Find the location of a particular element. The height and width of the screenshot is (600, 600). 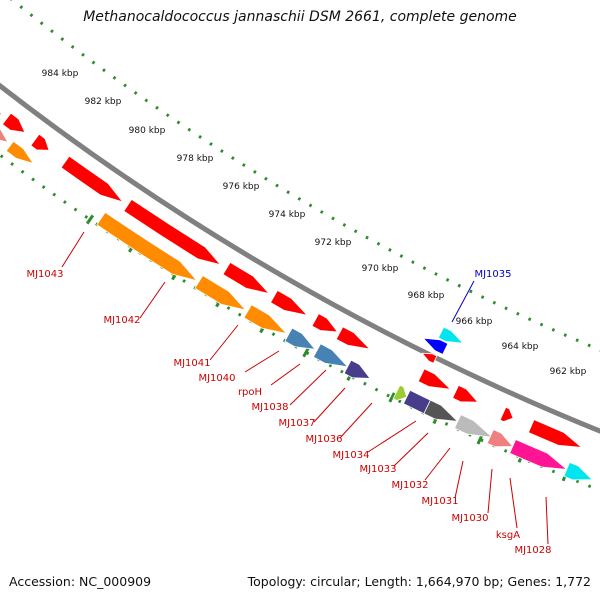

gene-label-mj1036: MJ1036 is located at coordinates (323, 439).